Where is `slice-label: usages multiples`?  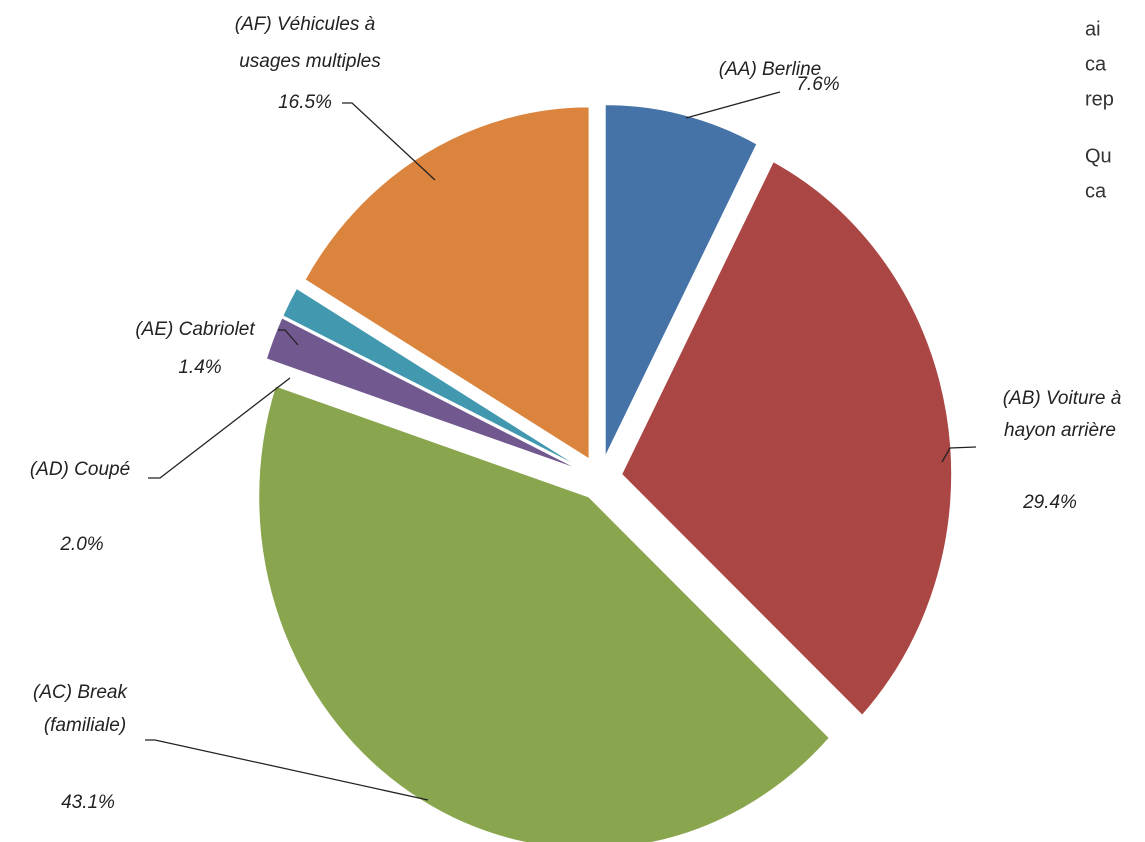
slice-label: usages multiples is located at coordinates (310, 61).